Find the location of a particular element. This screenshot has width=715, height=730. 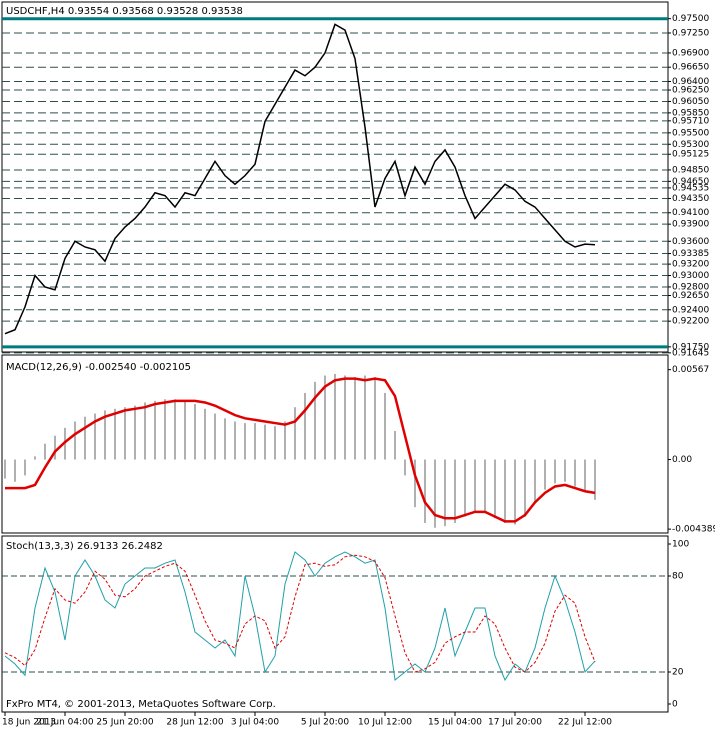

y-tick-label: 0.95850 is located at coordinates (690, 113).